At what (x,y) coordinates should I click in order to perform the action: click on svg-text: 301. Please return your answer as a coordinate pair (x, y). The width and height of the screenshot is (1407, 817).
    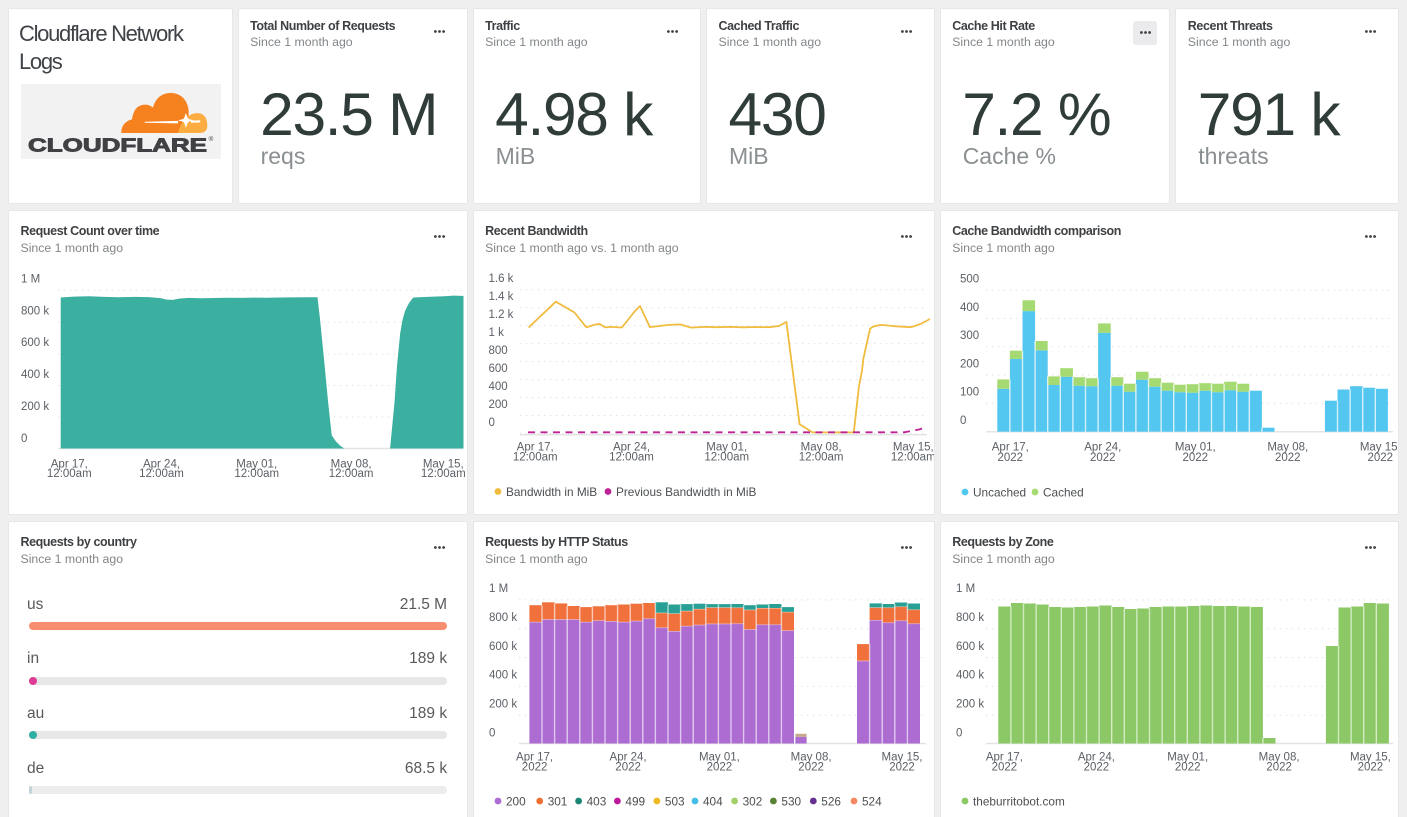
    Looking at the image, I should click on (557, 802).